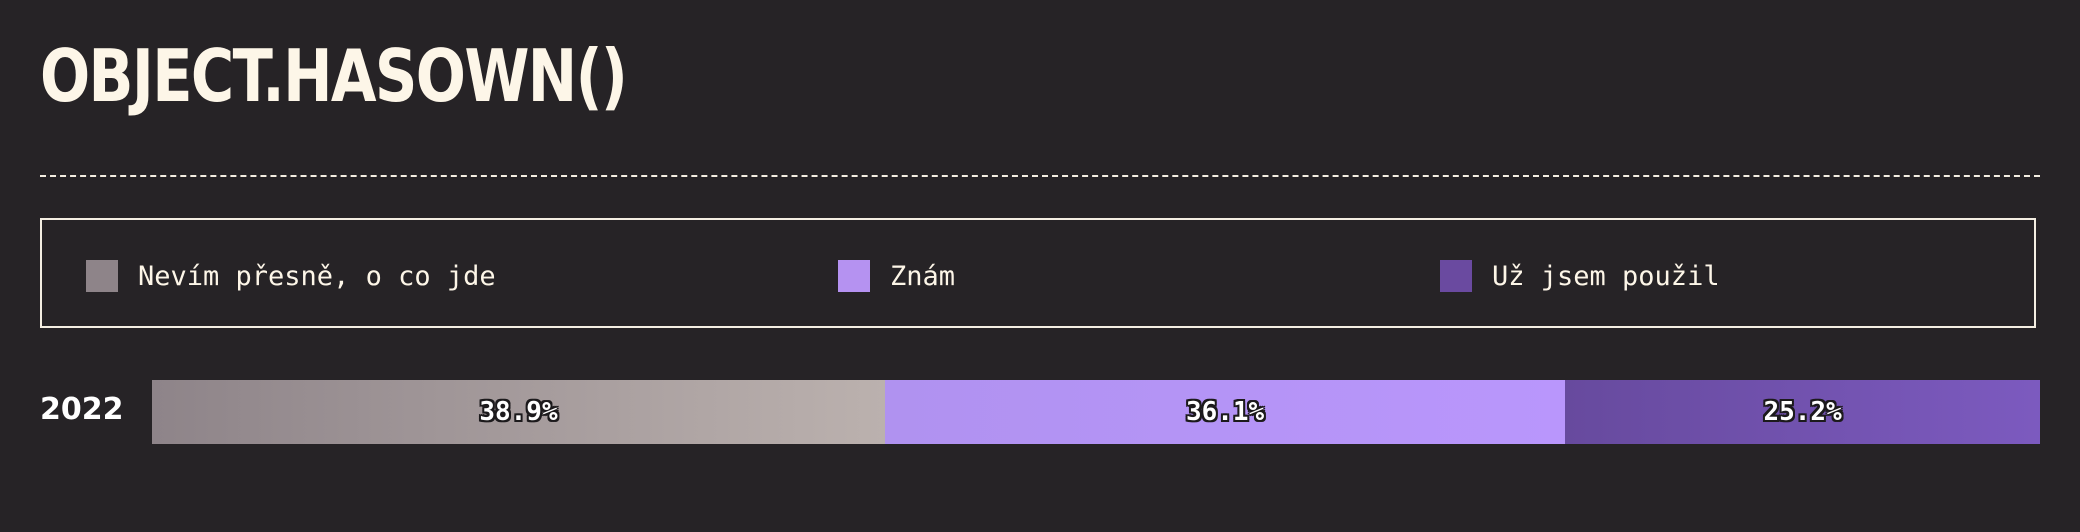 This screenshot has height=532, width=2080. What do you see at coordinates (317, 276) in the screenshot?
I see `legend-label-unknown: Nevím přesně, o co jde` at bounding box center [317, 276].